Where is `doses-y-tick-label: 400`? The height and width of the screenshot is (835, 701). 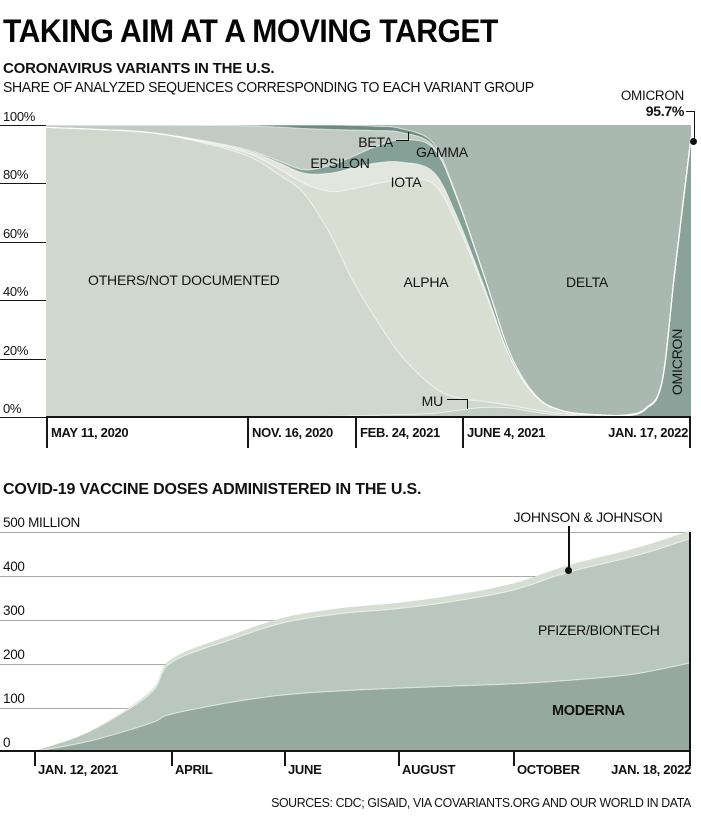
doses-y-tick-label: 400 is located at coordinates (14, 566).